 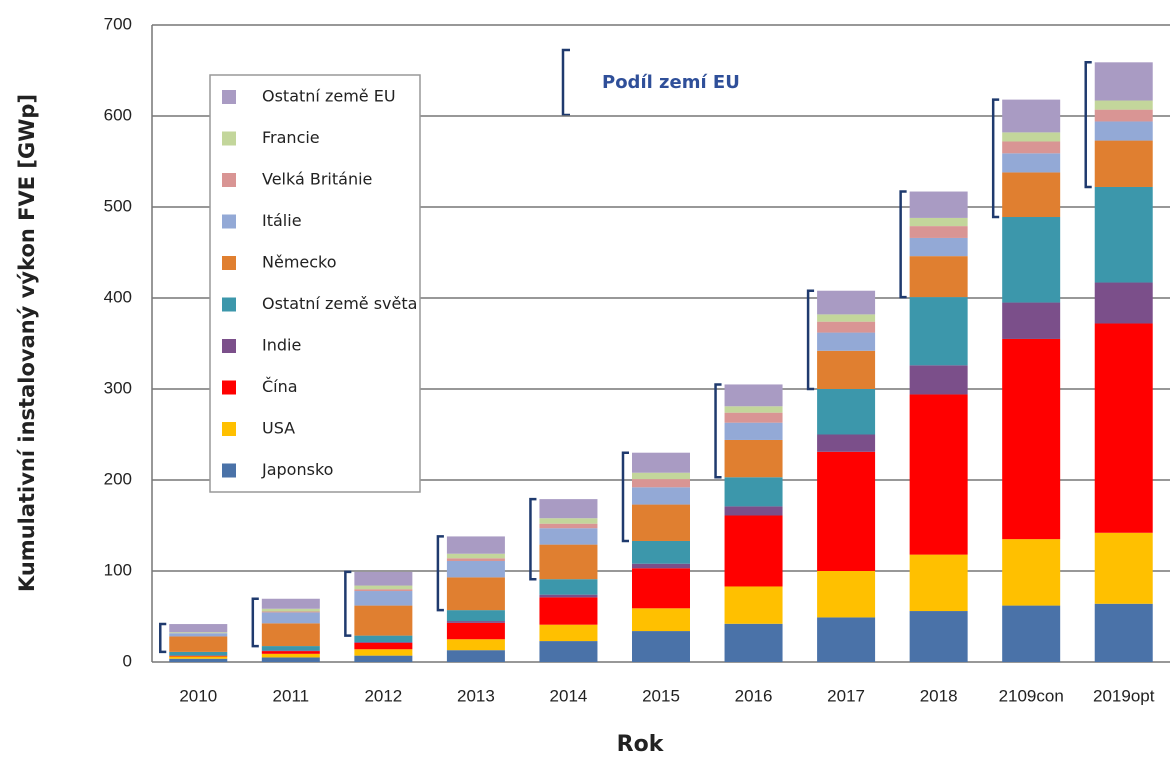 What do you see at coordinates (118, 296) in the screenshot?
I see `y-tick-label: 400` at bounding box center [118, 296].